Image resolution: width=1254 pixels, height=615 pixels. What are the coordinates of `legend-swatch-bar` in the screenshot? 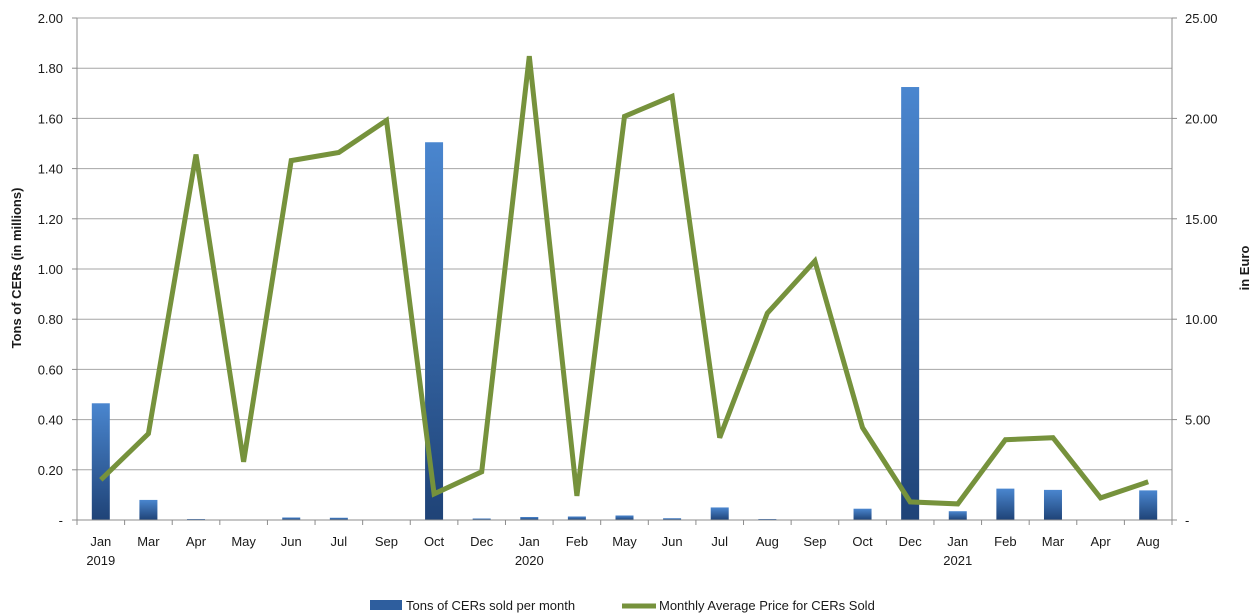 It's located at (386, 605).